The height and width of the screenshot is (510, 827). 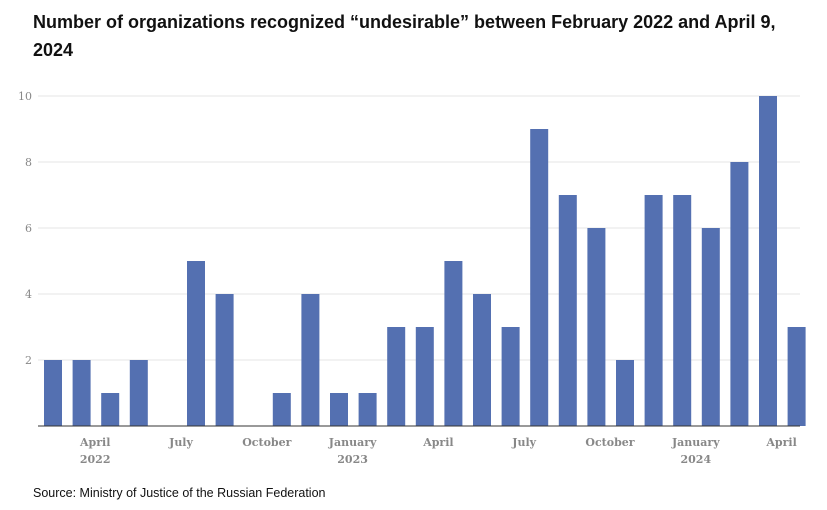 I want to click on y-tick-label: 4, so click(x=28, y=294).